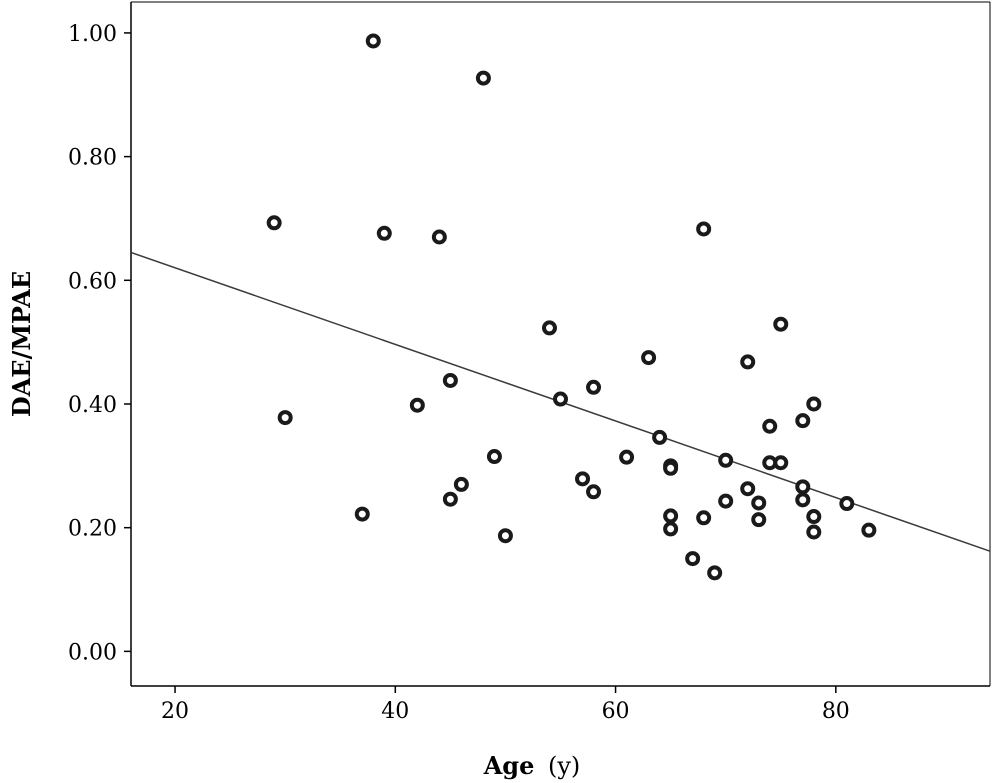 This screenshot has height=783, width=1000. Describe the element at coordinates (92, 158) in the screenshot. I see `y-tick-label: 0.80` at that location.